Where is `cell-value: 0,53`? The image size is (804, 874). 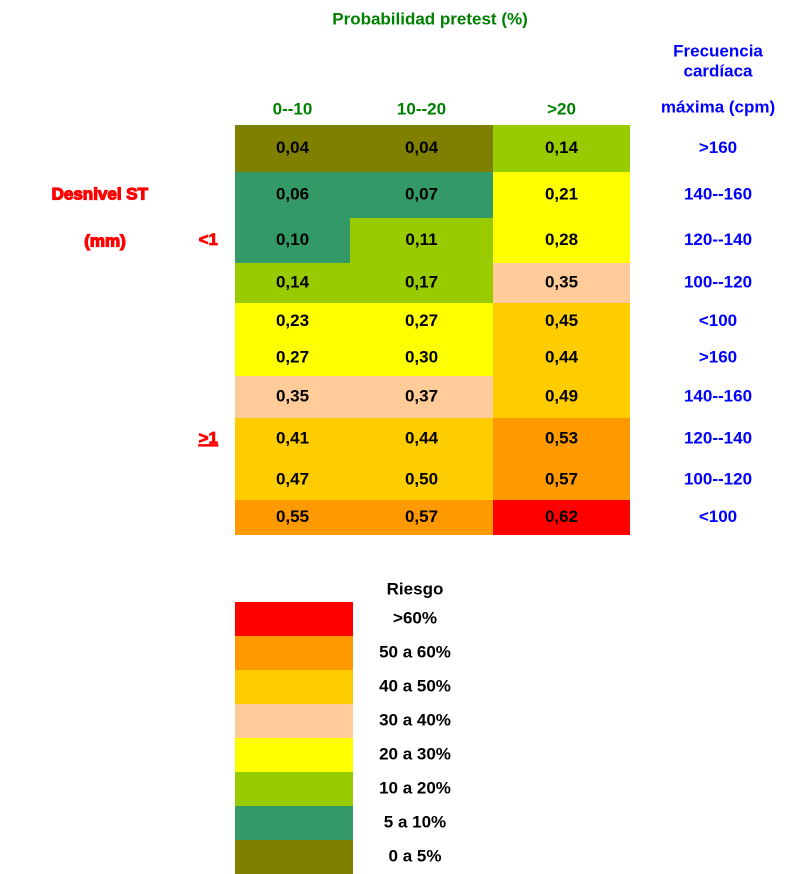
cell-value: 0,53 is located at coordinates (561, 437).